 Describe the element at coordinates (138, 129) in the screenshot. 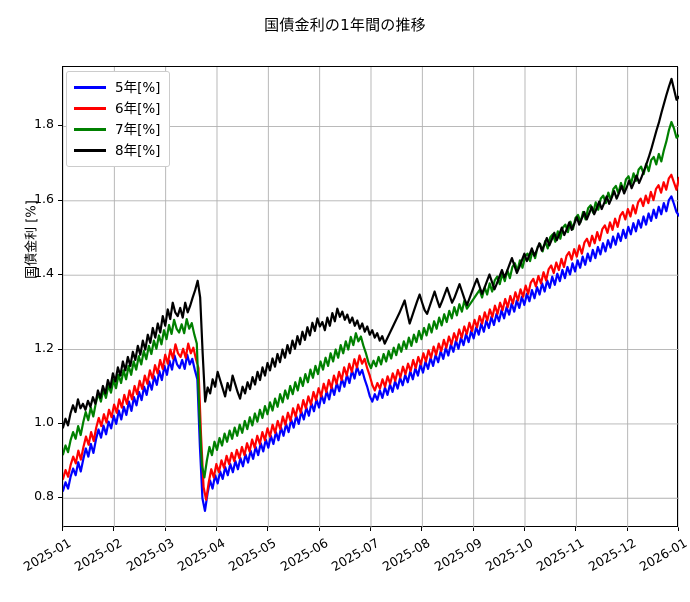

I see `legend-item-label: 7年[%]` at that location.